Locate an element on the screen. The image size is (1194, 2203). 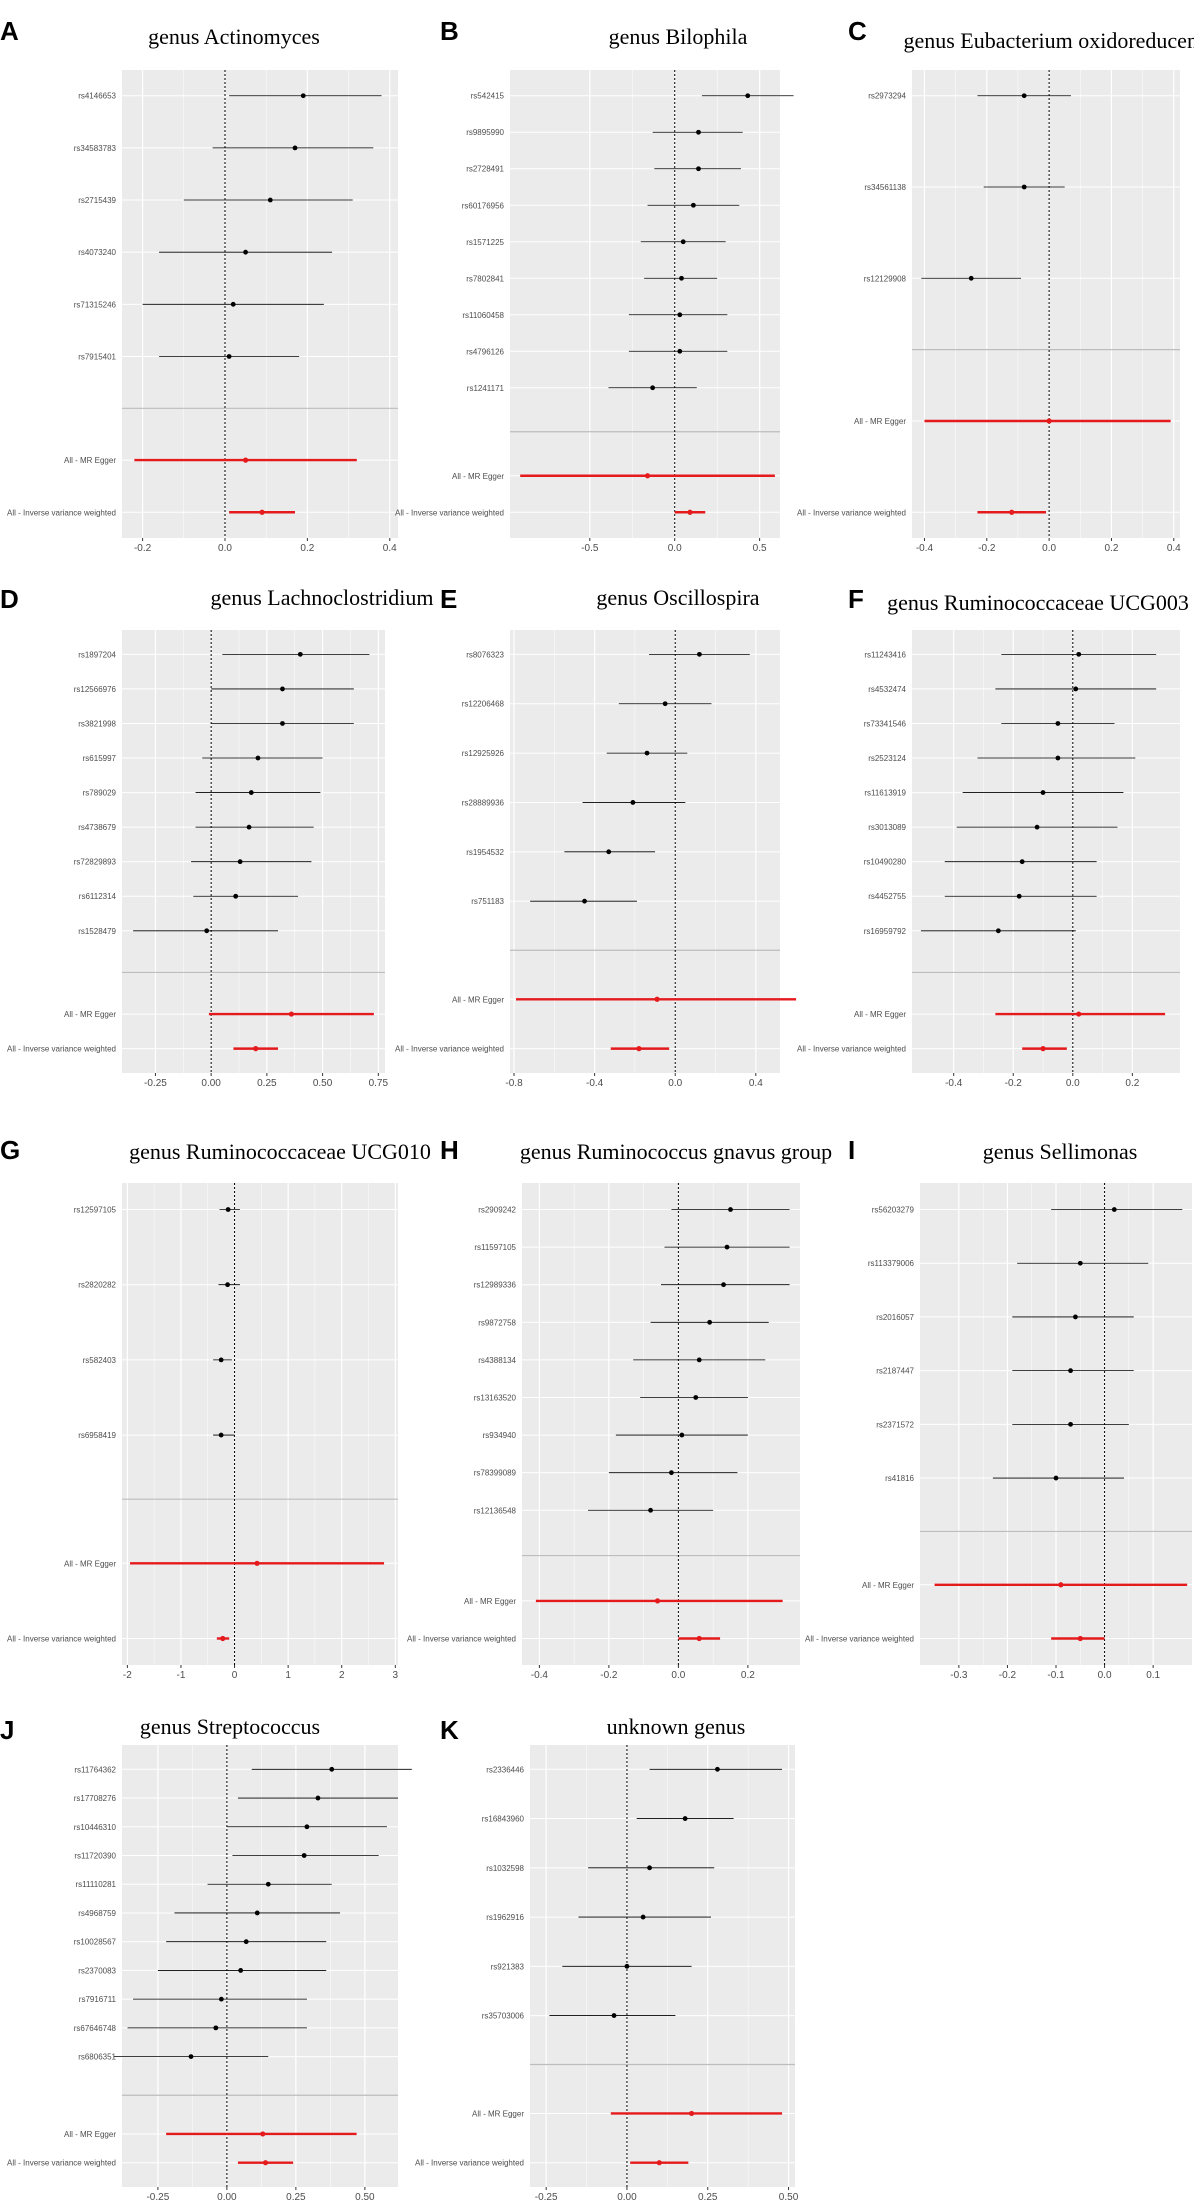
snp-label: rs7802841 is located at coordinates (485, 278).